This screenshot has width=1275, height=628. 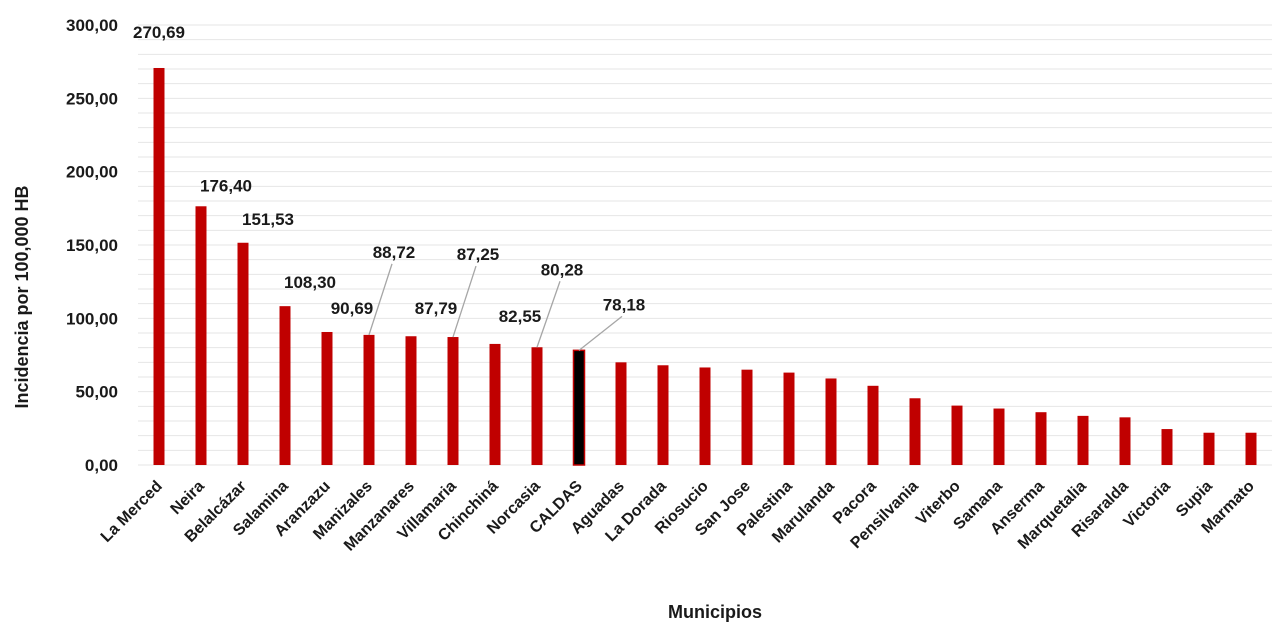 I want to click on y-tick-label: 150,00, so click(x=92, y=245).